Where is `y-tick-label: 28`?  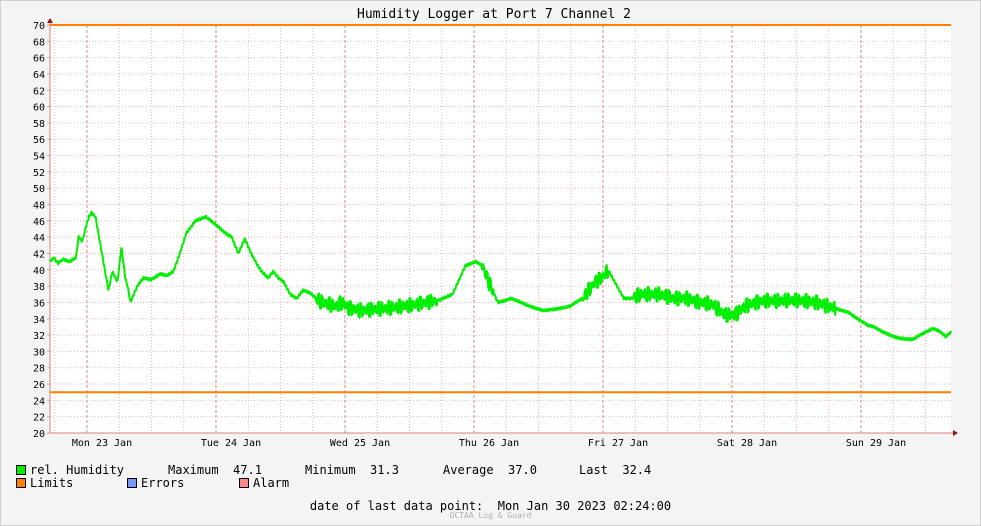 y-tick-label: 28 is located at coordinates (39, 369).